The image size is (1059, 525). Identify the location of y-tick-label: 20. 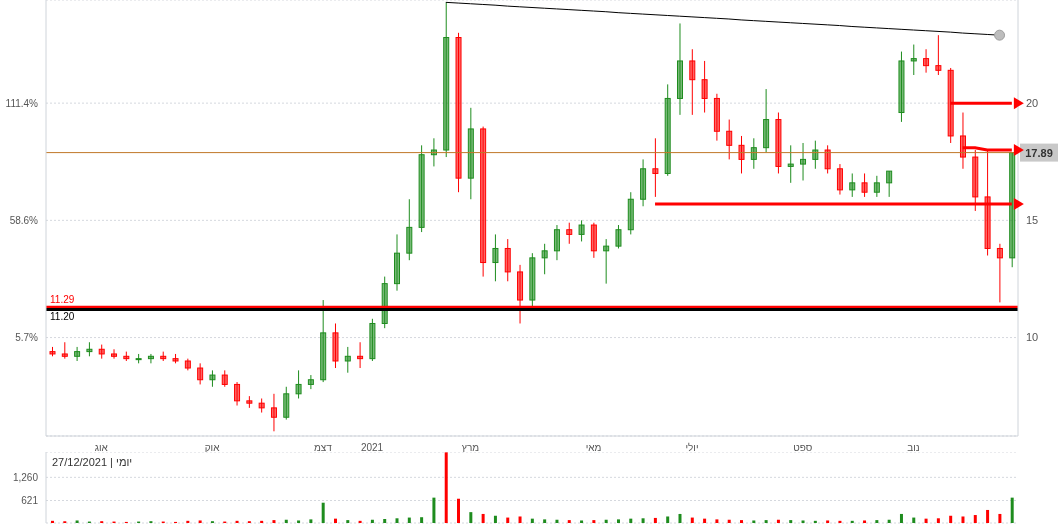
(1032, 103).